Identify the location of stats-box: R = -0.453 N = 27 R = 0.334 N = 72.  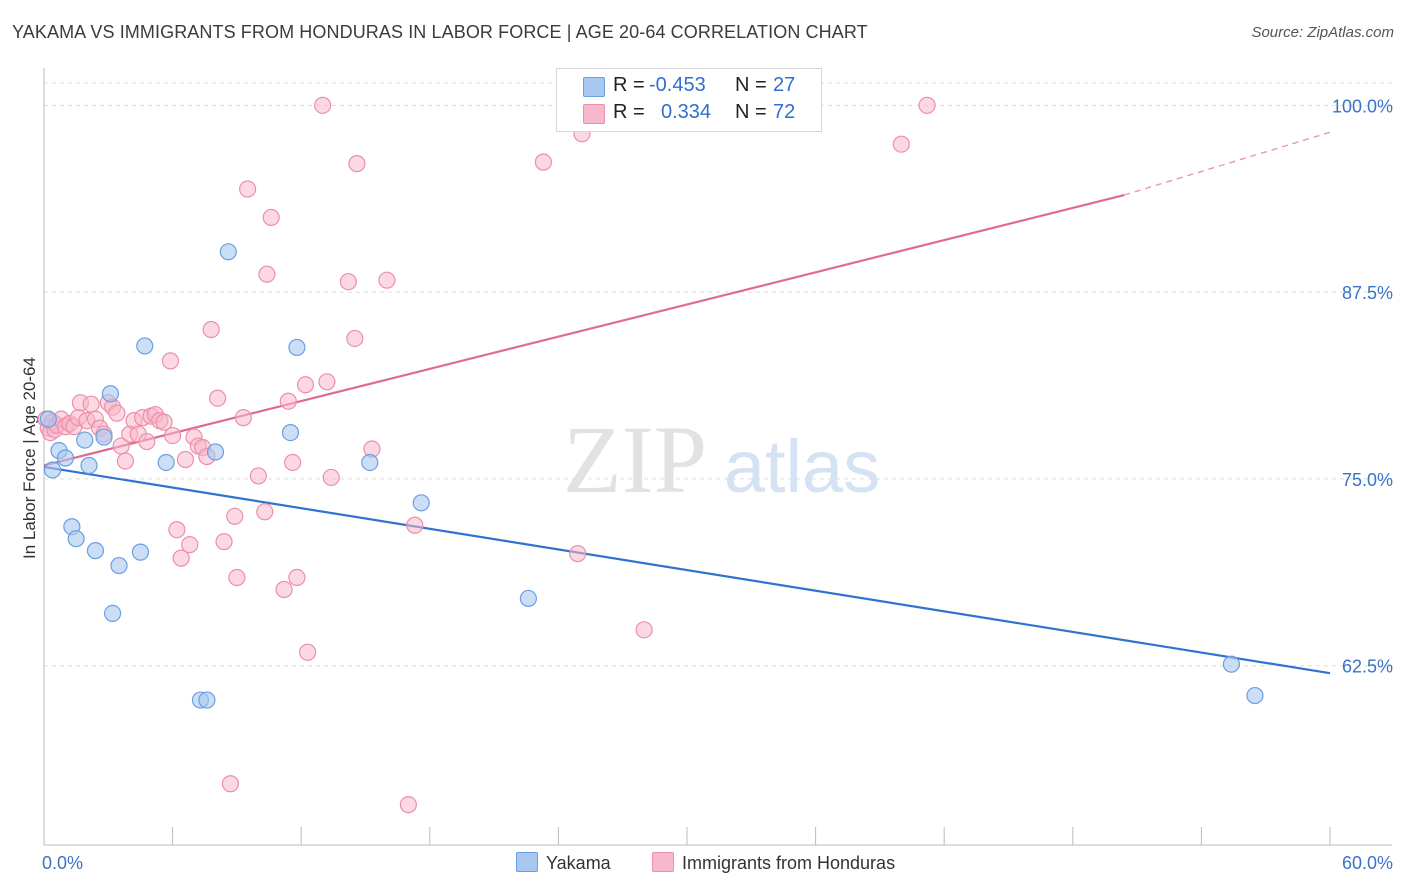
(689, 100).